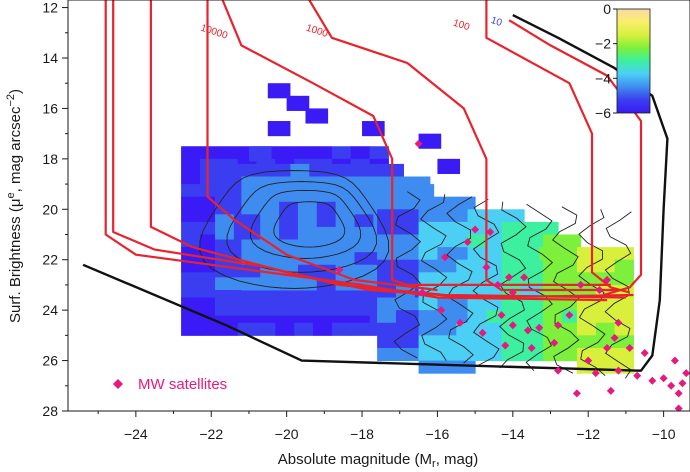 This screenshot has width=690, height=472. Describe the element at coordinates (50, 260) in the screenshot. I see `y-tick-label: 22` at that location.